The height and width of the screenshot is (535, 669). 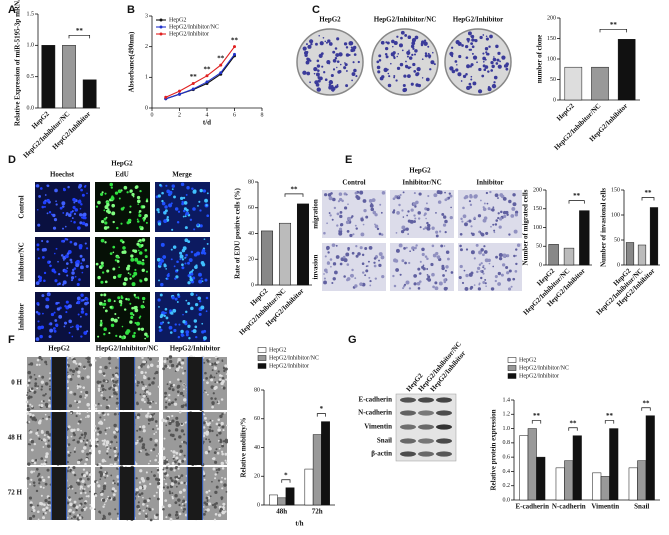 I want to click on legend-marker, so click(x=161, y=27).